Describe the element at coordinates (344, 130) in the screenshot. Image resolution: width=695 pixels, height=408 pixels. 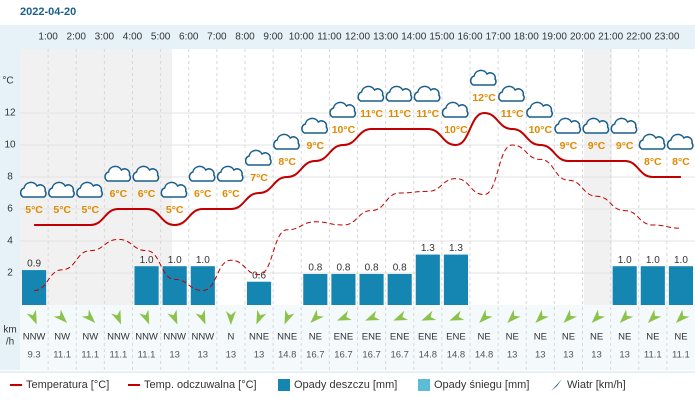
I see `temperature-label: 10°C` at that location.